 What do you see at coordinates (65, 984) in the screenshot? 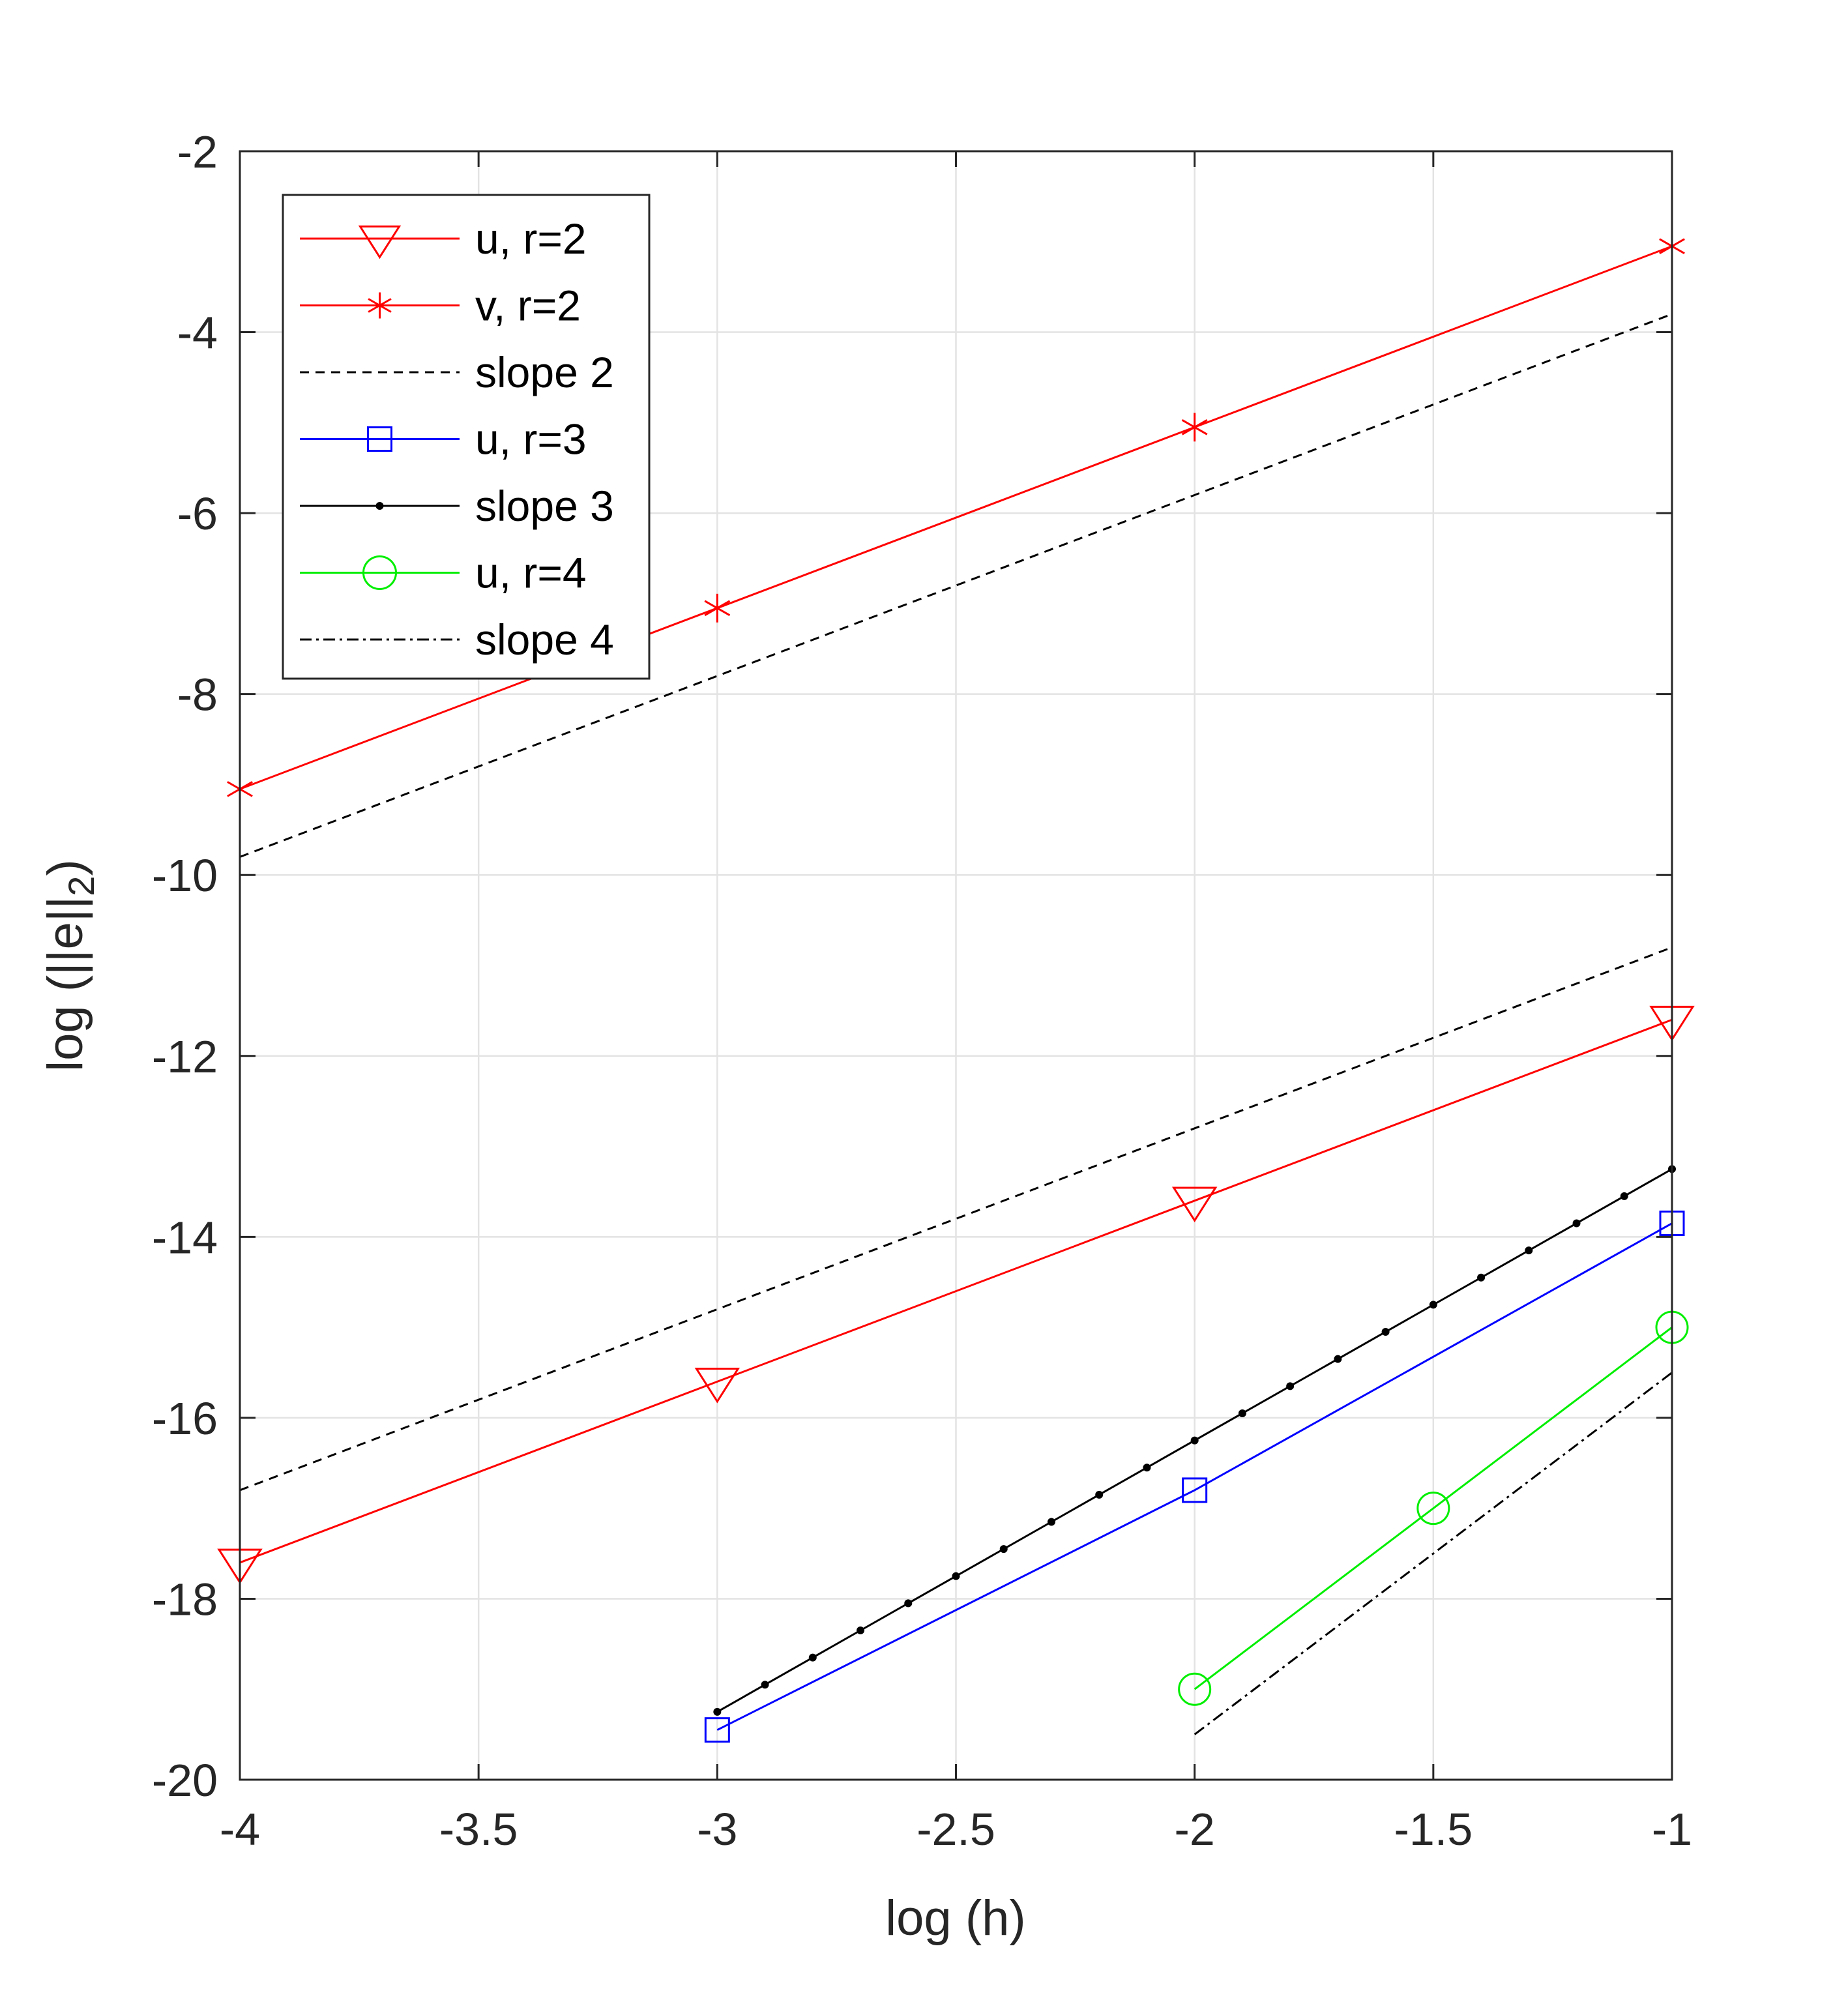
I see `y-axis-label-main: log (||e||` at bounding box center [65, 984].